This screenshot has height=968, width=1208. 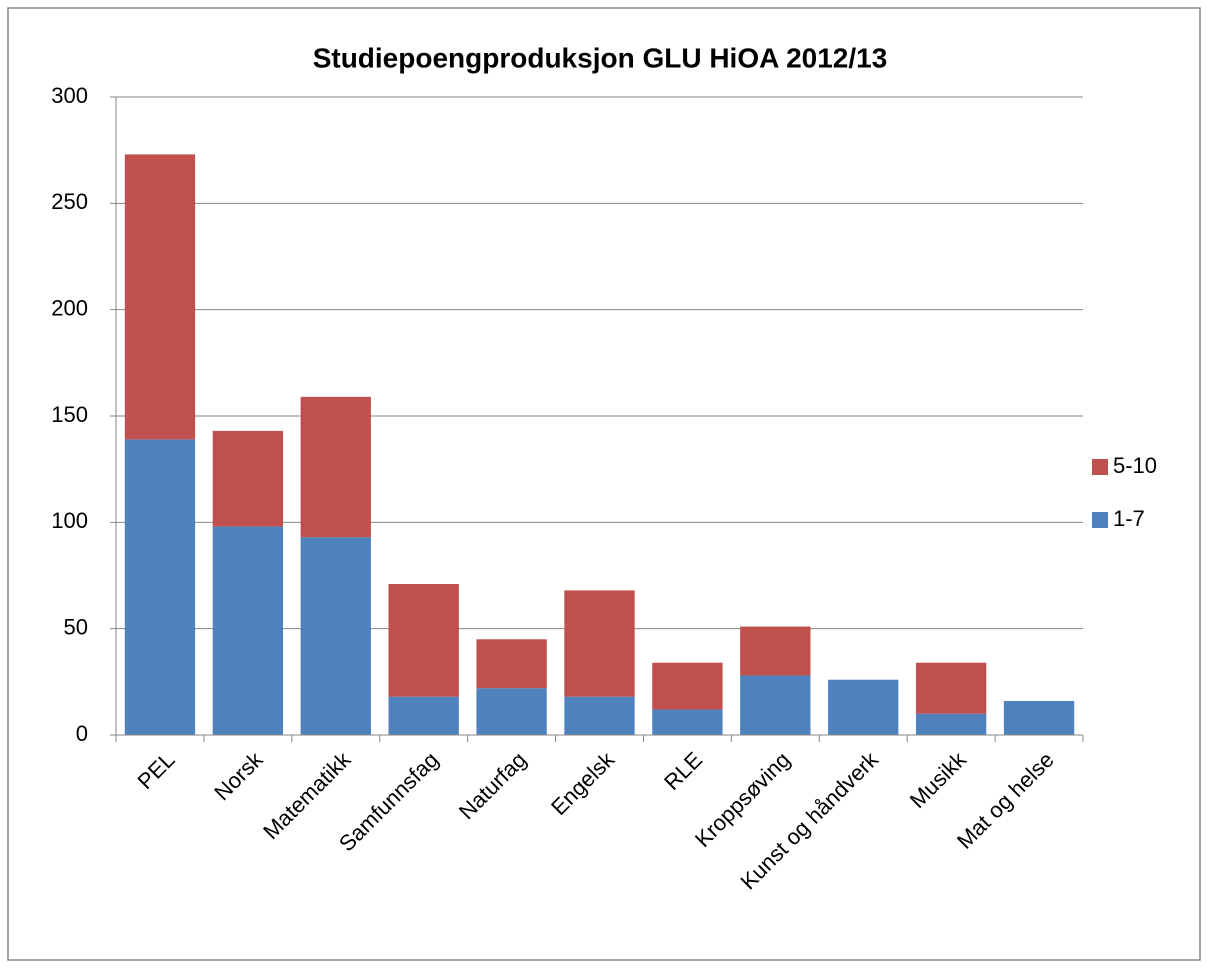 What do you see at coordinates (69, 307) in the screenshot?
I see `y-tick-label: 200` at bounding box center [69, 307].